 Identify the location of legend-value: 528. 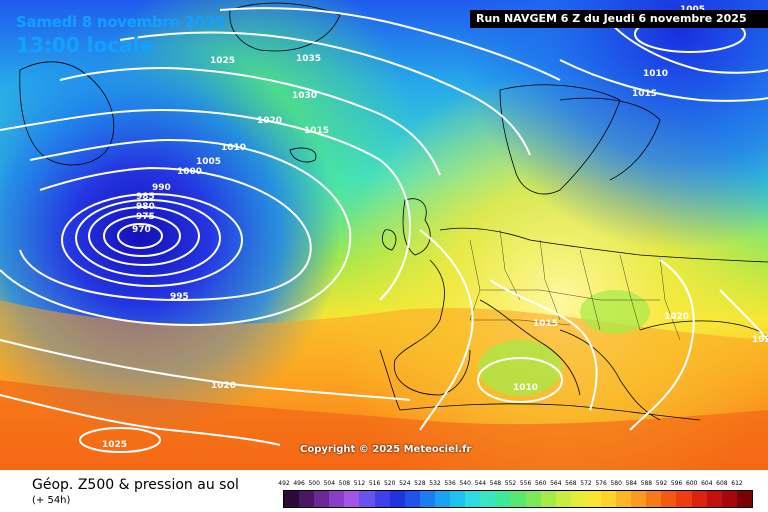
(420, 483).